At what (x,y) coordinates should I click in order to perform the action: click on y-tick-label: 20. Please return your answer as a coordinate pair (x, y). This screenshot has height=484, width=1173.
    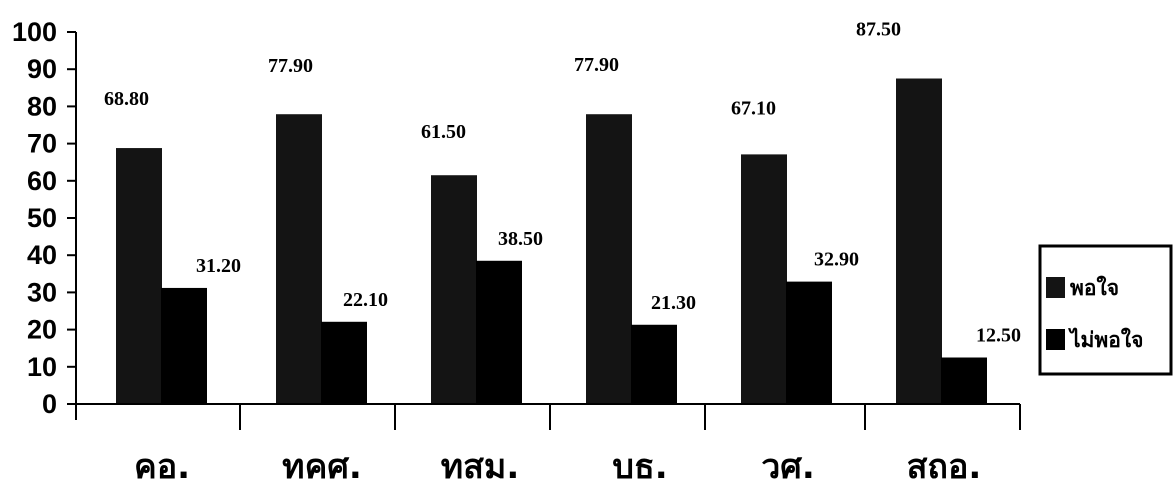
    Looking at the image, I should click on (42, 330).